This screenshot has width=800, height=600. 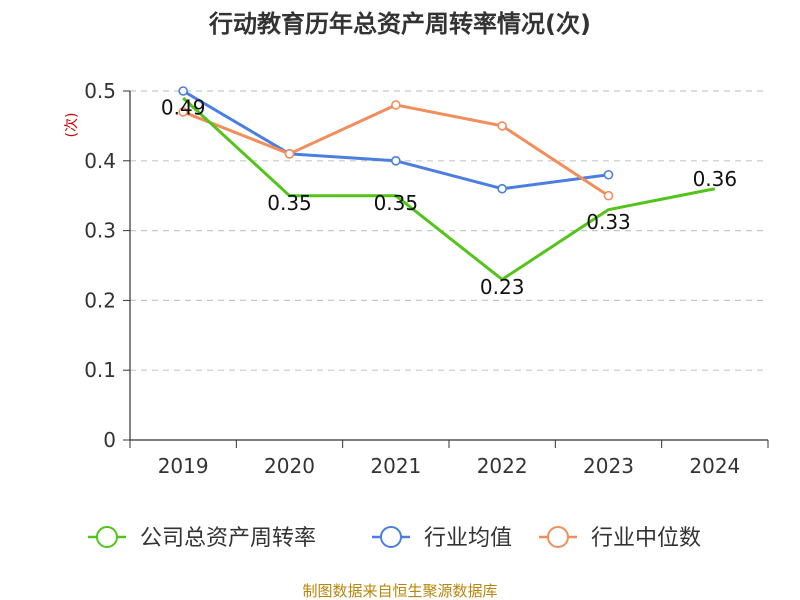 I want to click on legend-label: 行业均值, so click(x=468, y=538).